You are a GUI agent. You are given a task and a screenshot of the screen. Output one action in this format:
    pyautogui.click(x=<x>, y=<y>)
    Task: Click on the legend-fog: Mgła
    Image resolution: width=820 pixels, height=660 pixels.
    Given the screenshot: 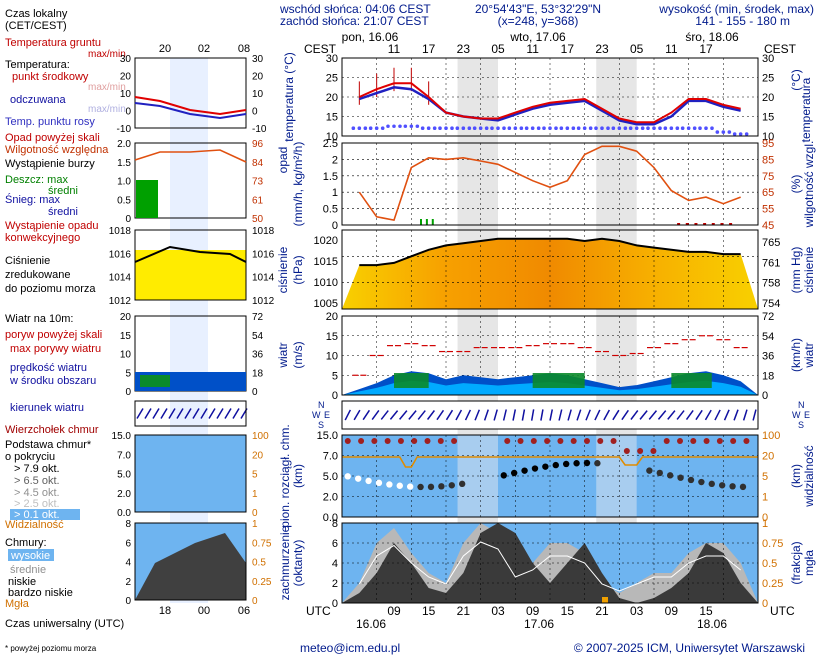 What is the action you would take?
    pyautogui.click(x=17, y=604)
    